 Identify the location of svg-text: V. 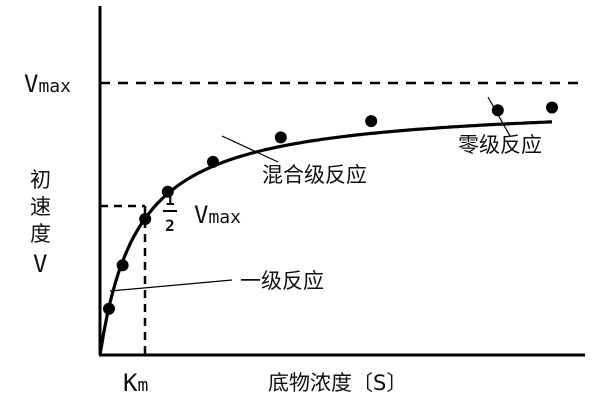
(40, 264).